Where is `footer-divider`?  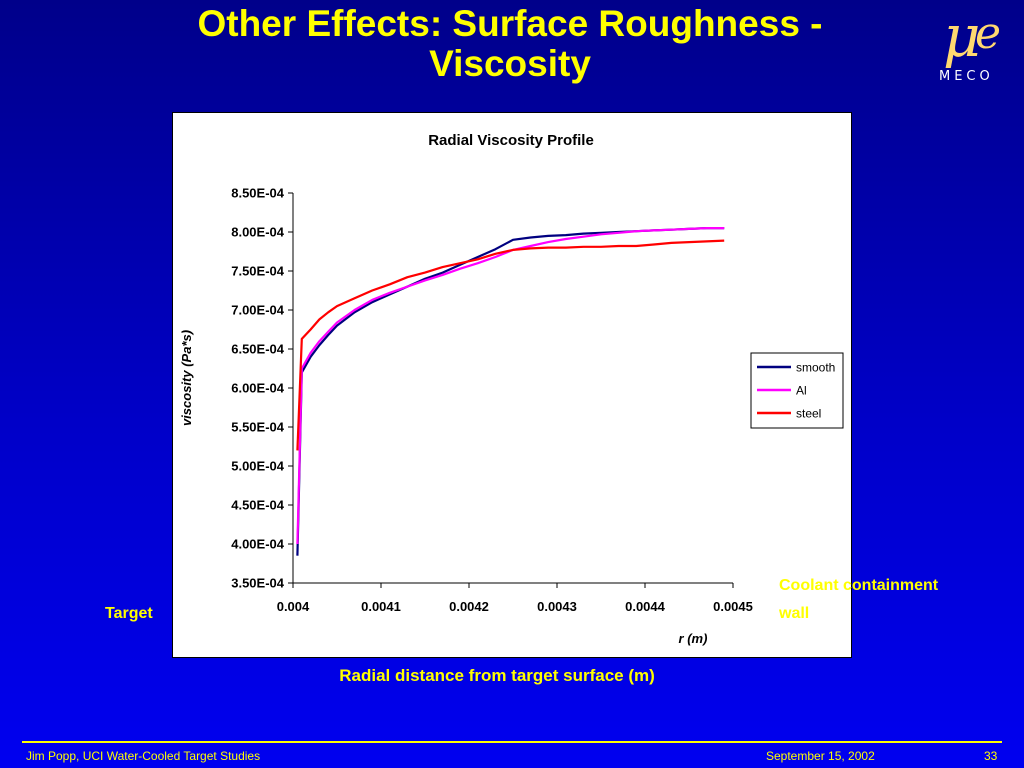
footer-divider is located at coordinates (512, 742).